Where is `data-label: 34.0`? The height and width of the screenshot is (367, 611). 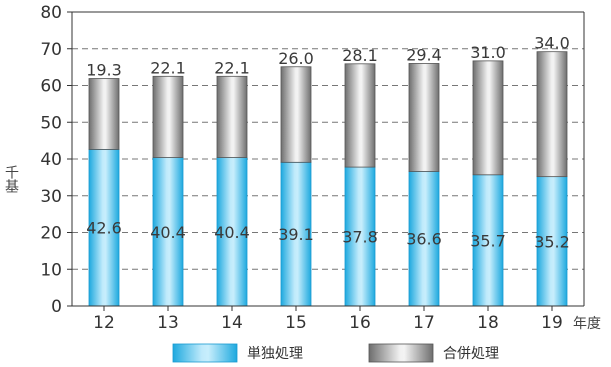
data-label: 34.0 is located at coordinates (552, 43).